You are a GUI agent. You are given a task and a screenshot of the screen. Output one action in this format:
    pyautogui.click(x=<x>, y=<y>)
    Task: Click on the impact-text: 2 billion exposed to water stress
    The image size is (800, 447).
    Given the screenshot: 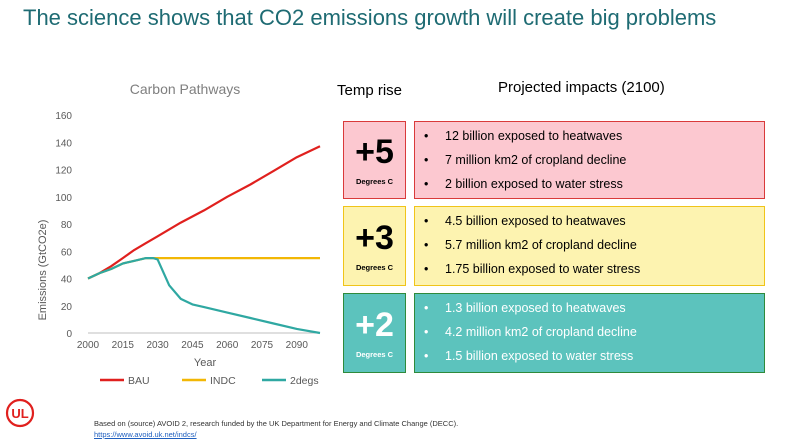 What is the action you would take?
    pyautogui.click(x=534, y=184)
    